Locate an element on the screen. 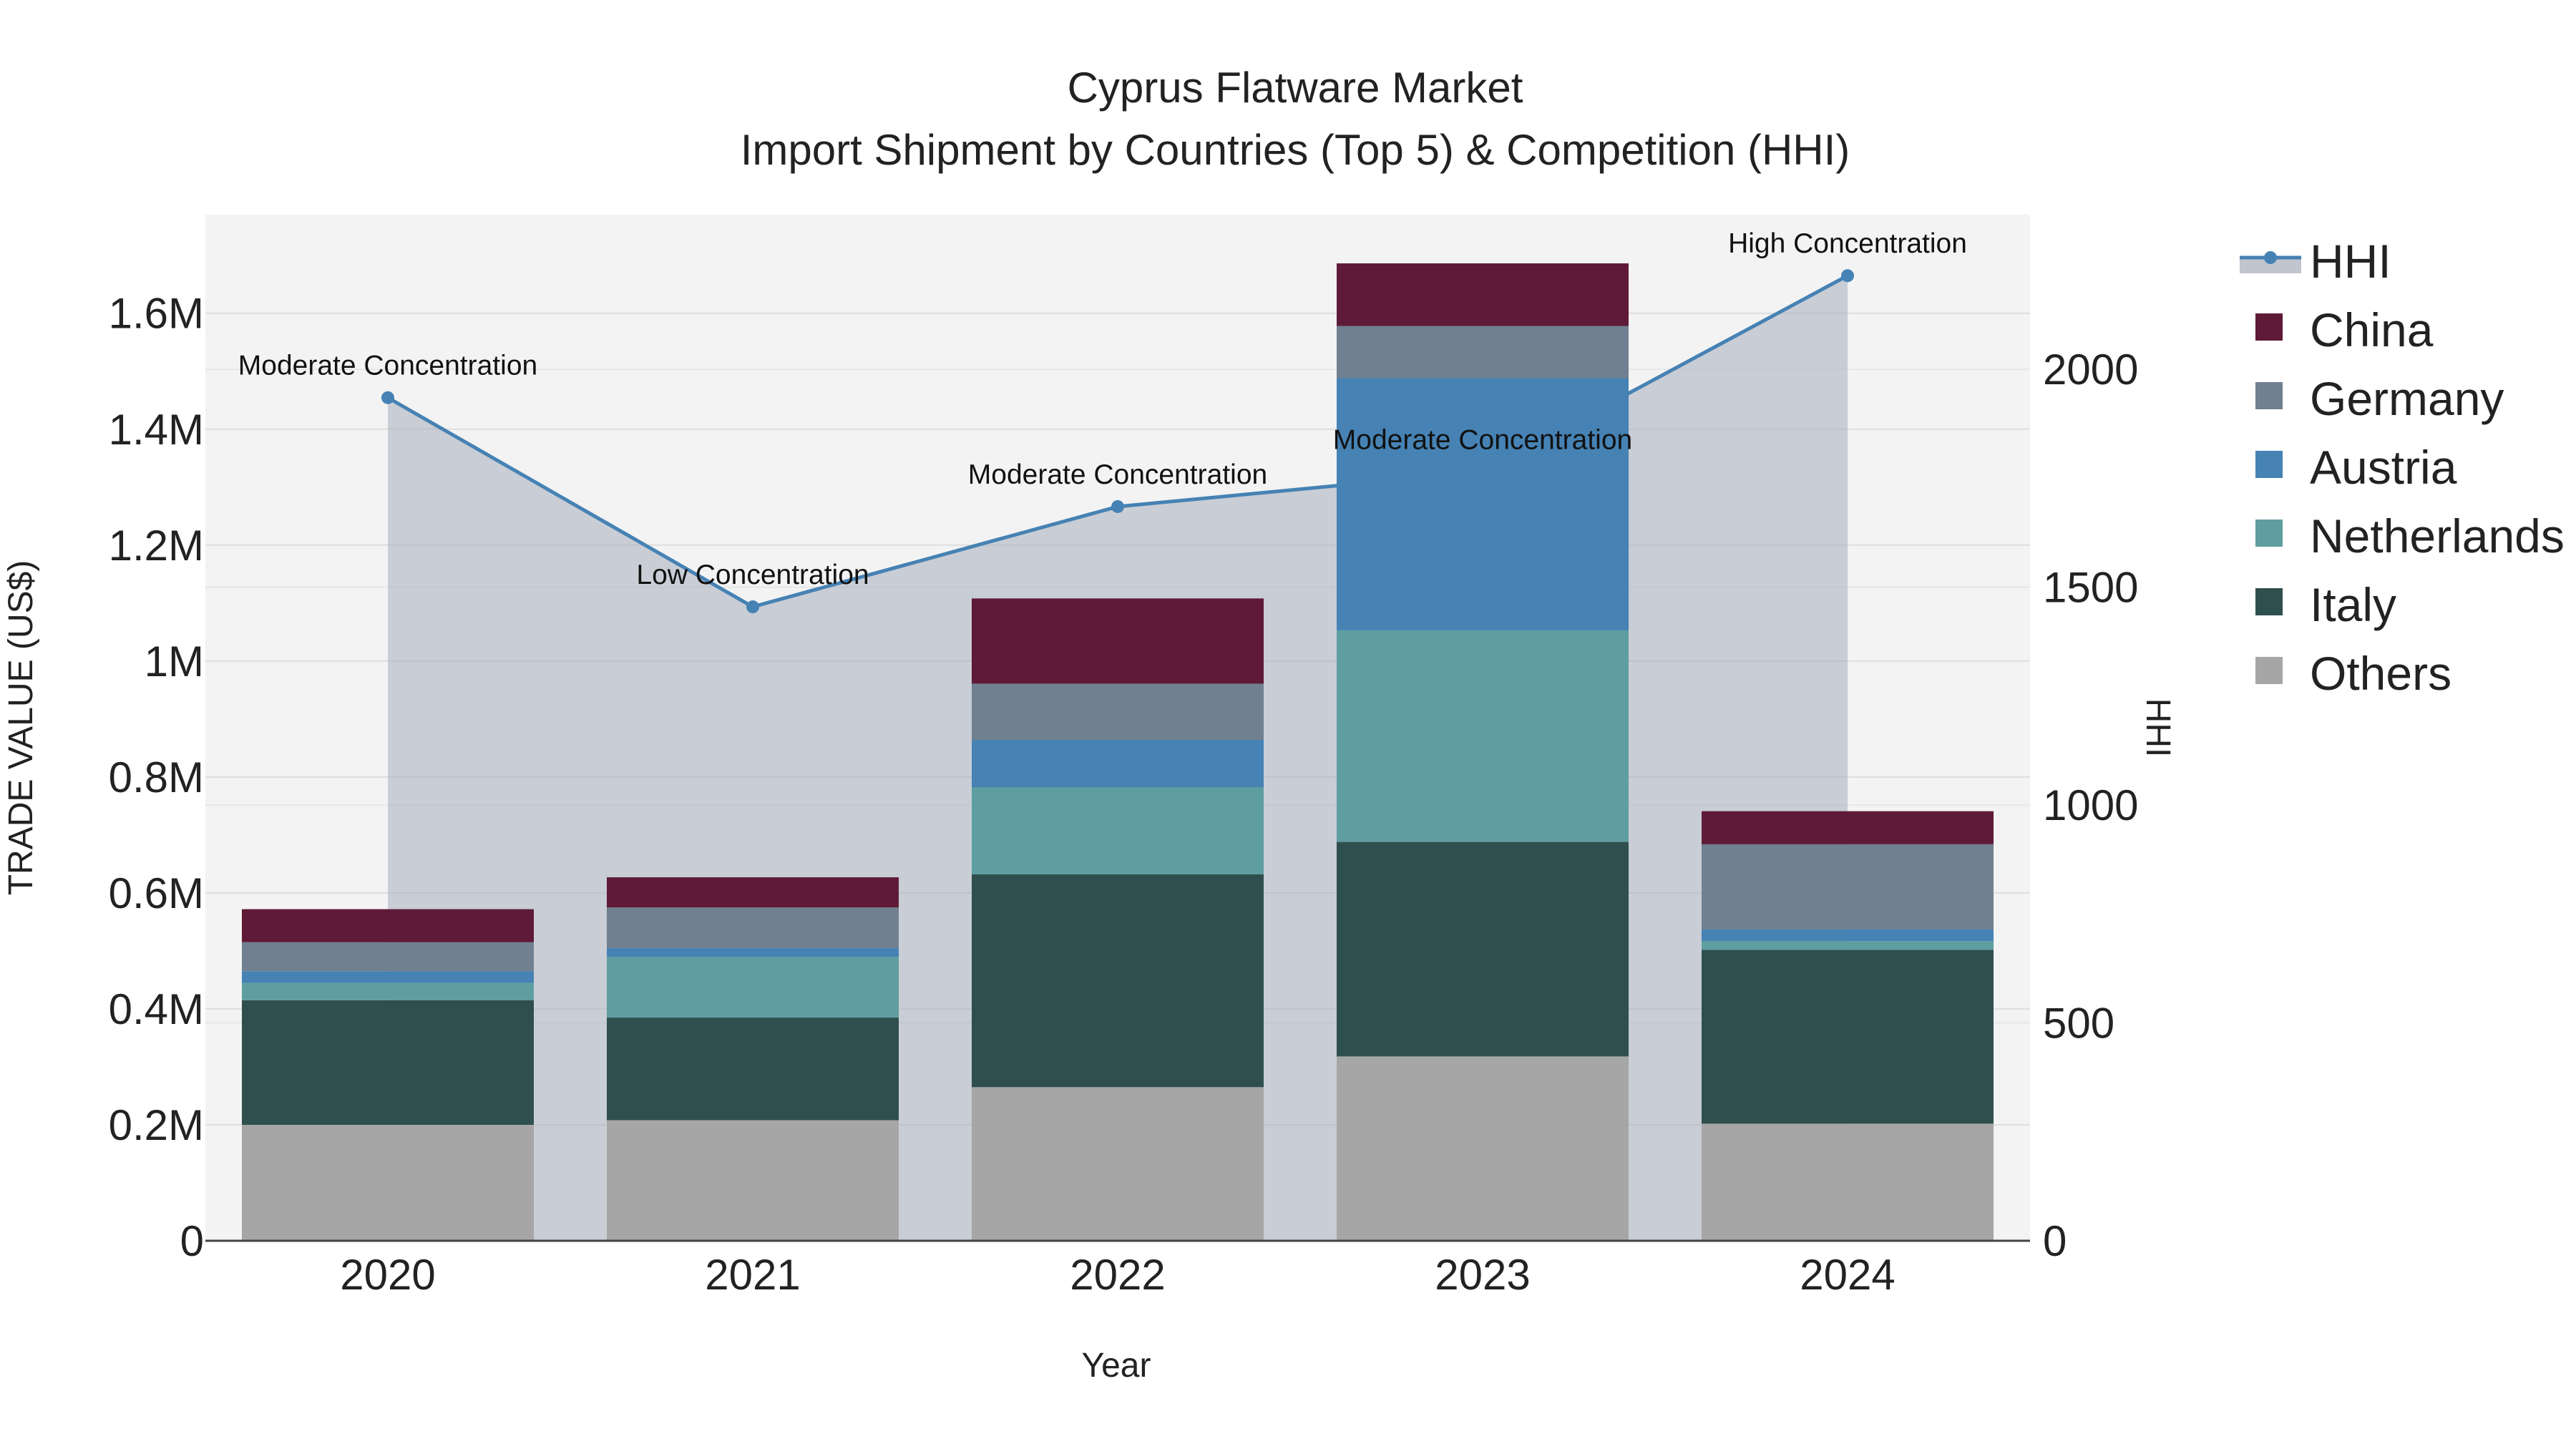  x-tick-label: 2024 is located at coordinates (1847, 1275).